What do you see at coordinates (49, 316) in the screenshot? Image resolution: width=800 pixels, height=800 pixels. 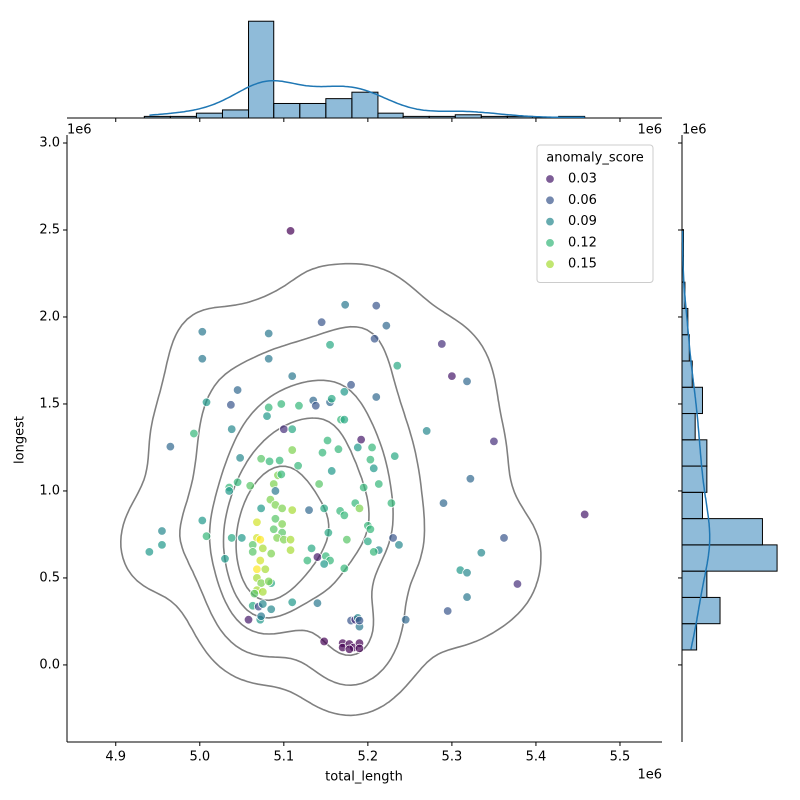 I see `y-tick-label: 2.0` at bounding box center [49, 316].